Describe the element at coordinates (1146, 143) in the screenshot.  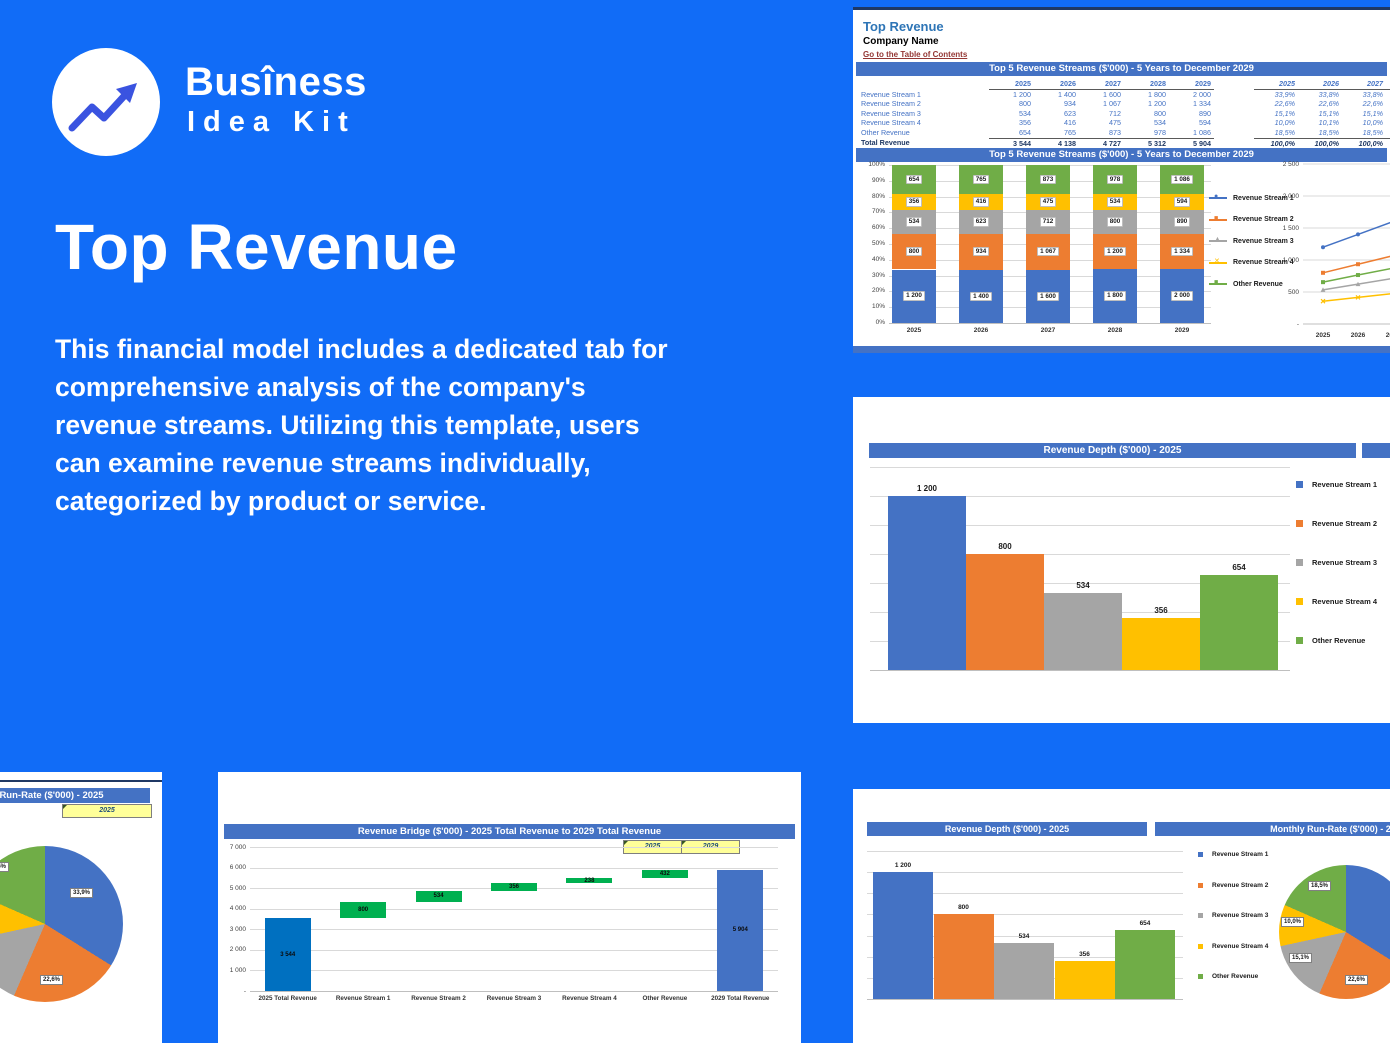
I see `table-cell: 5 312` at that location.